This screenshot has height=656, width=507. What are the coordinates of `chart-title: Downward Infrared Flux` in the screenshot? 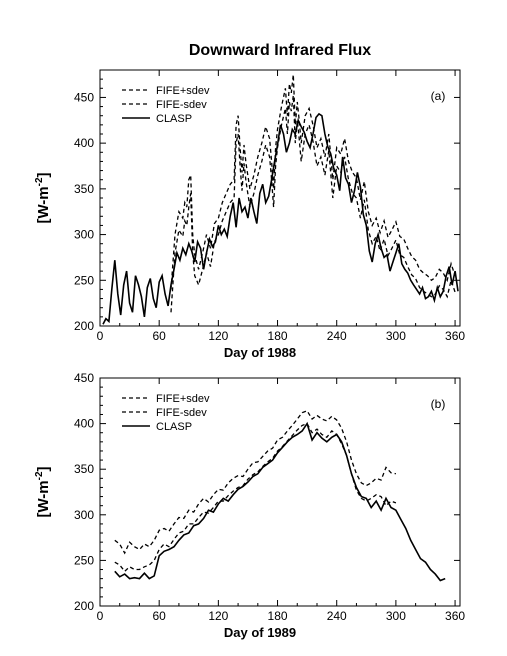 It's located at (280, 50).